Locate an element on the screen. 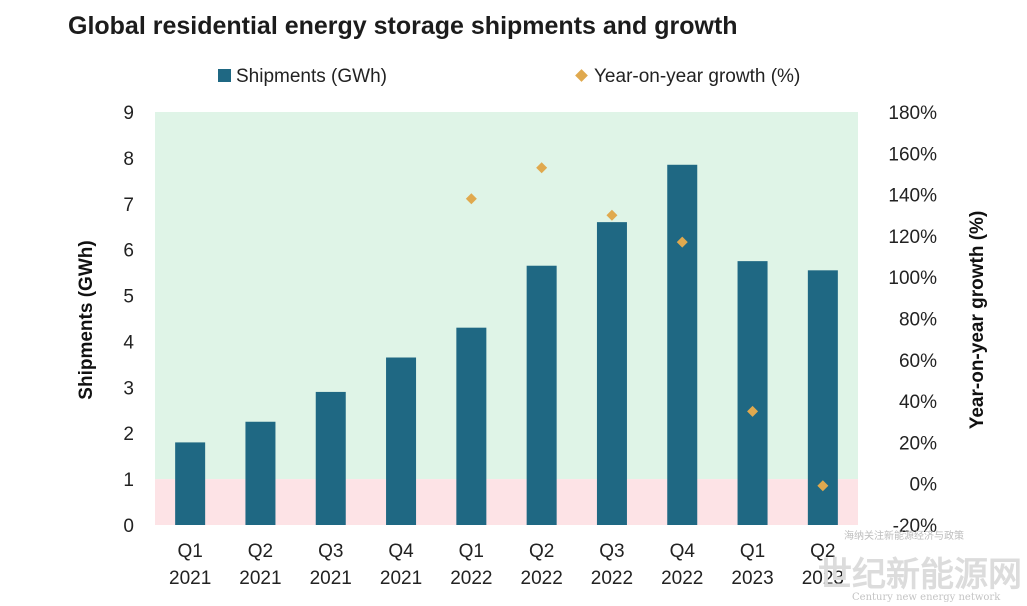  legend-swatch-shipments is located at coordinates (224, 75).